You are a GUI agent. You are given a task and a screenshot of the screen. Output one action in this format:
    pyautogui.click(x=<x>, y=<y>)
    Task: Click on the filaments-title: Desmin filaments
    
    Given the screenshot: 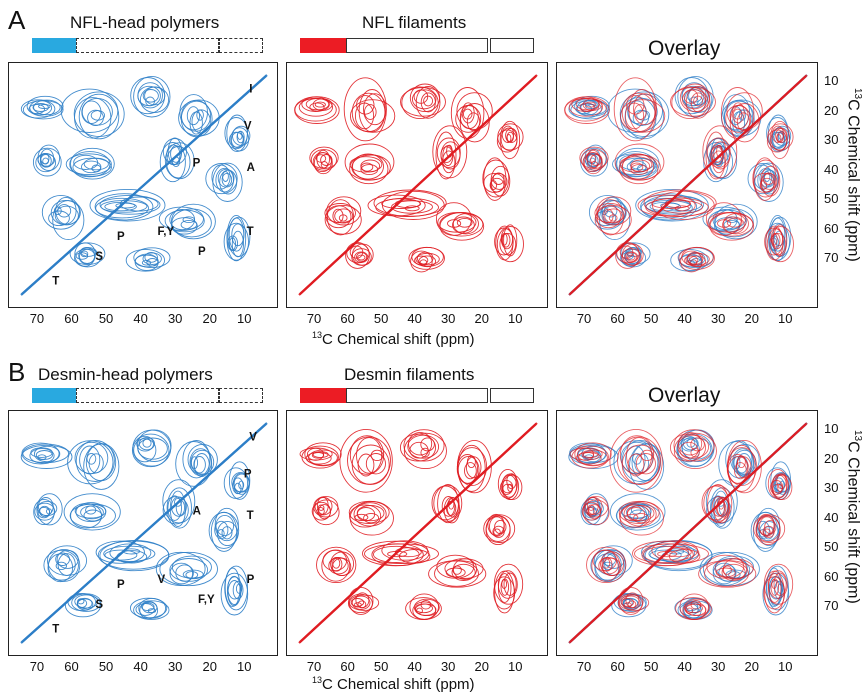 What is the action you would take?
    pyautogui.click(x=409, y=374)
    